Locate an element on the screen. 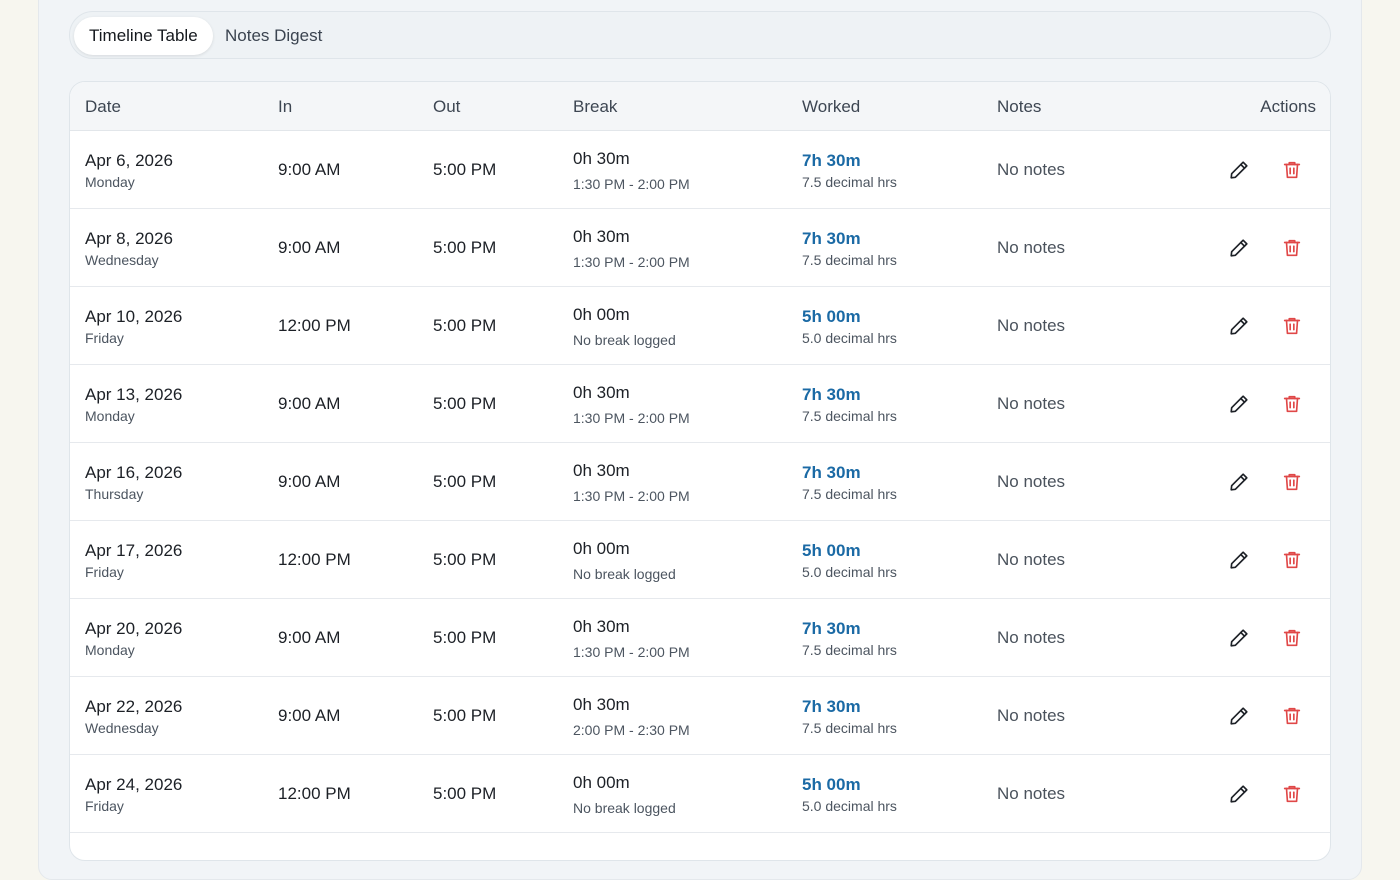 Image resolution: width=1400 pixels, height=880 pixels. header-worked: Worked is located at coordinates (831, 106).